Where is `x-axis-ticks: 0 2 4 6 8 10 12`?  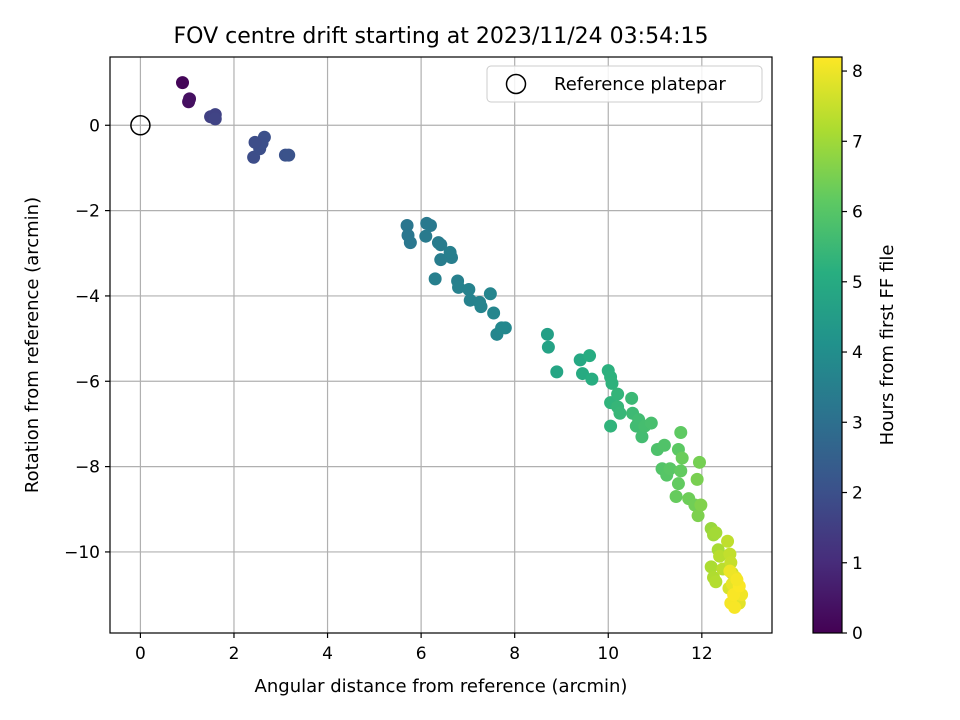
x-axis-ticks: 0 2 4 6 8 10 12 is located at coordinates (424, 648).